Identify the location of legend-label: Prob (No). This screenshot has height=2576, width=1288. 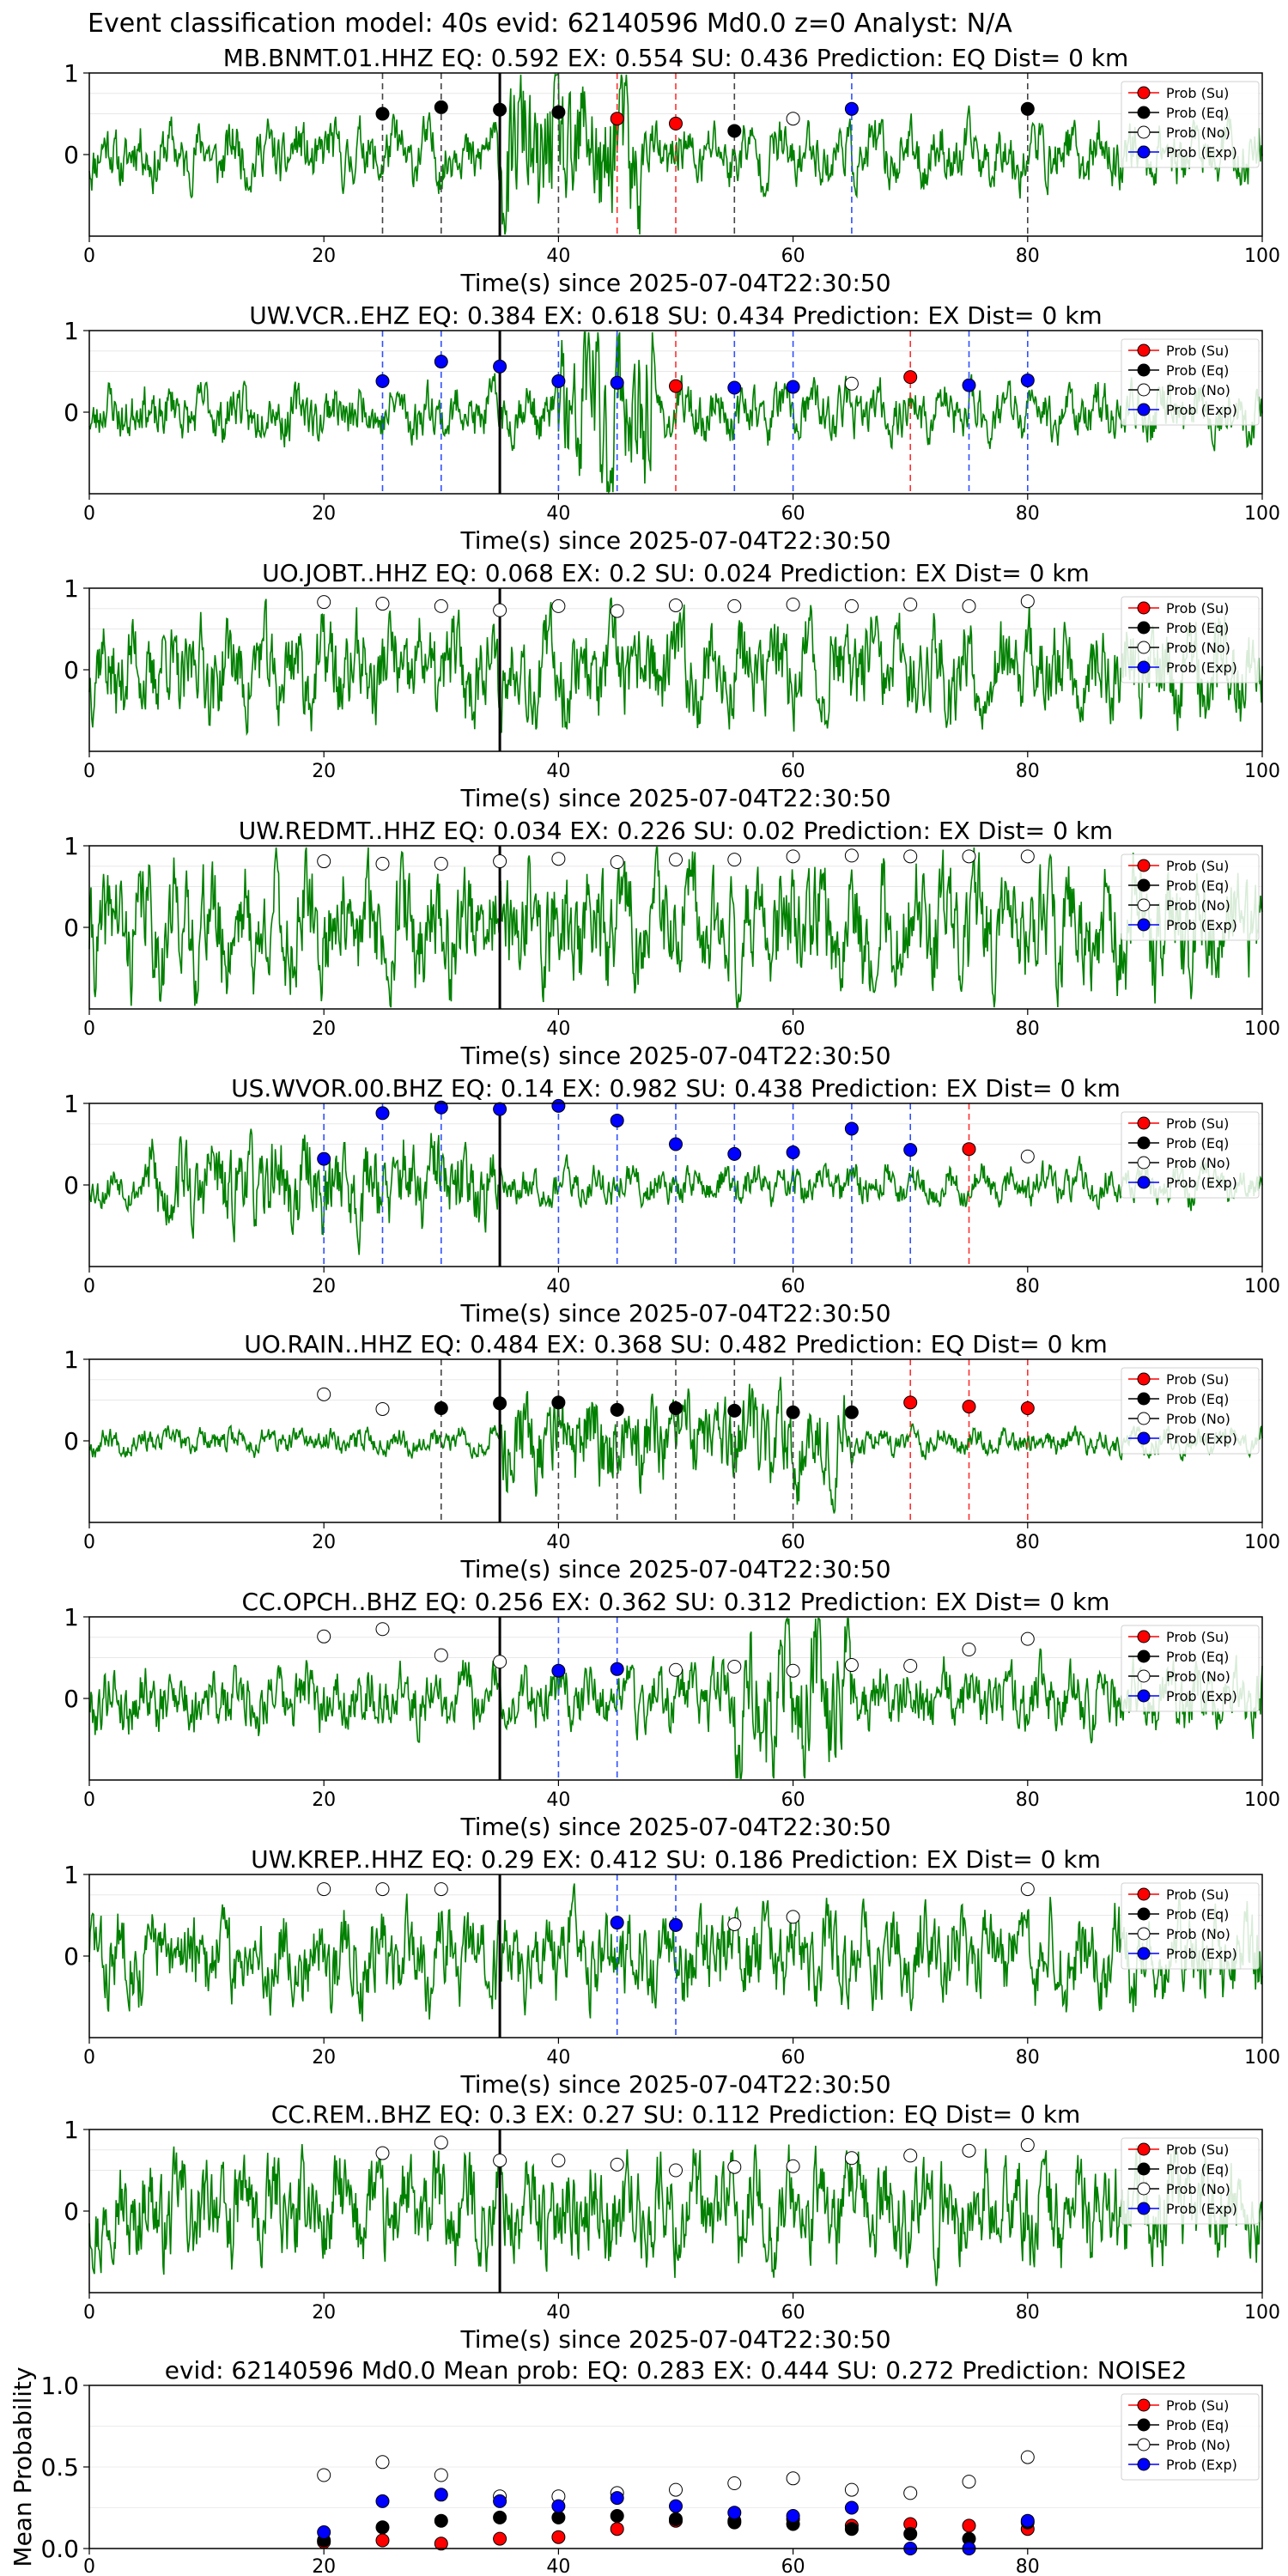
(1198, 1419).